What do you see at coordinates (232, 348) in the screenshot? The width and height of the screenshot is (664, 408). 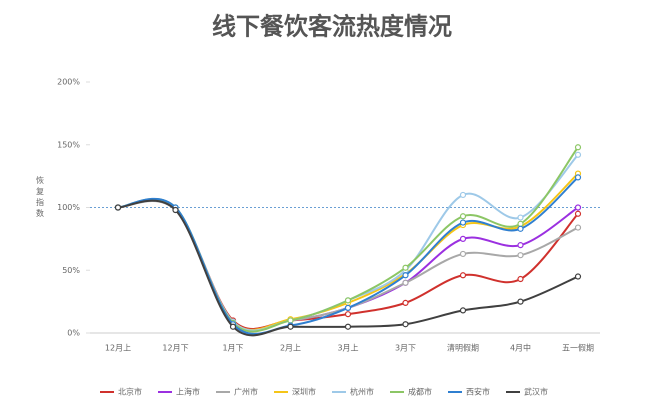 I see `x-tick-label: 1月下` at bounding box center [232, 348].